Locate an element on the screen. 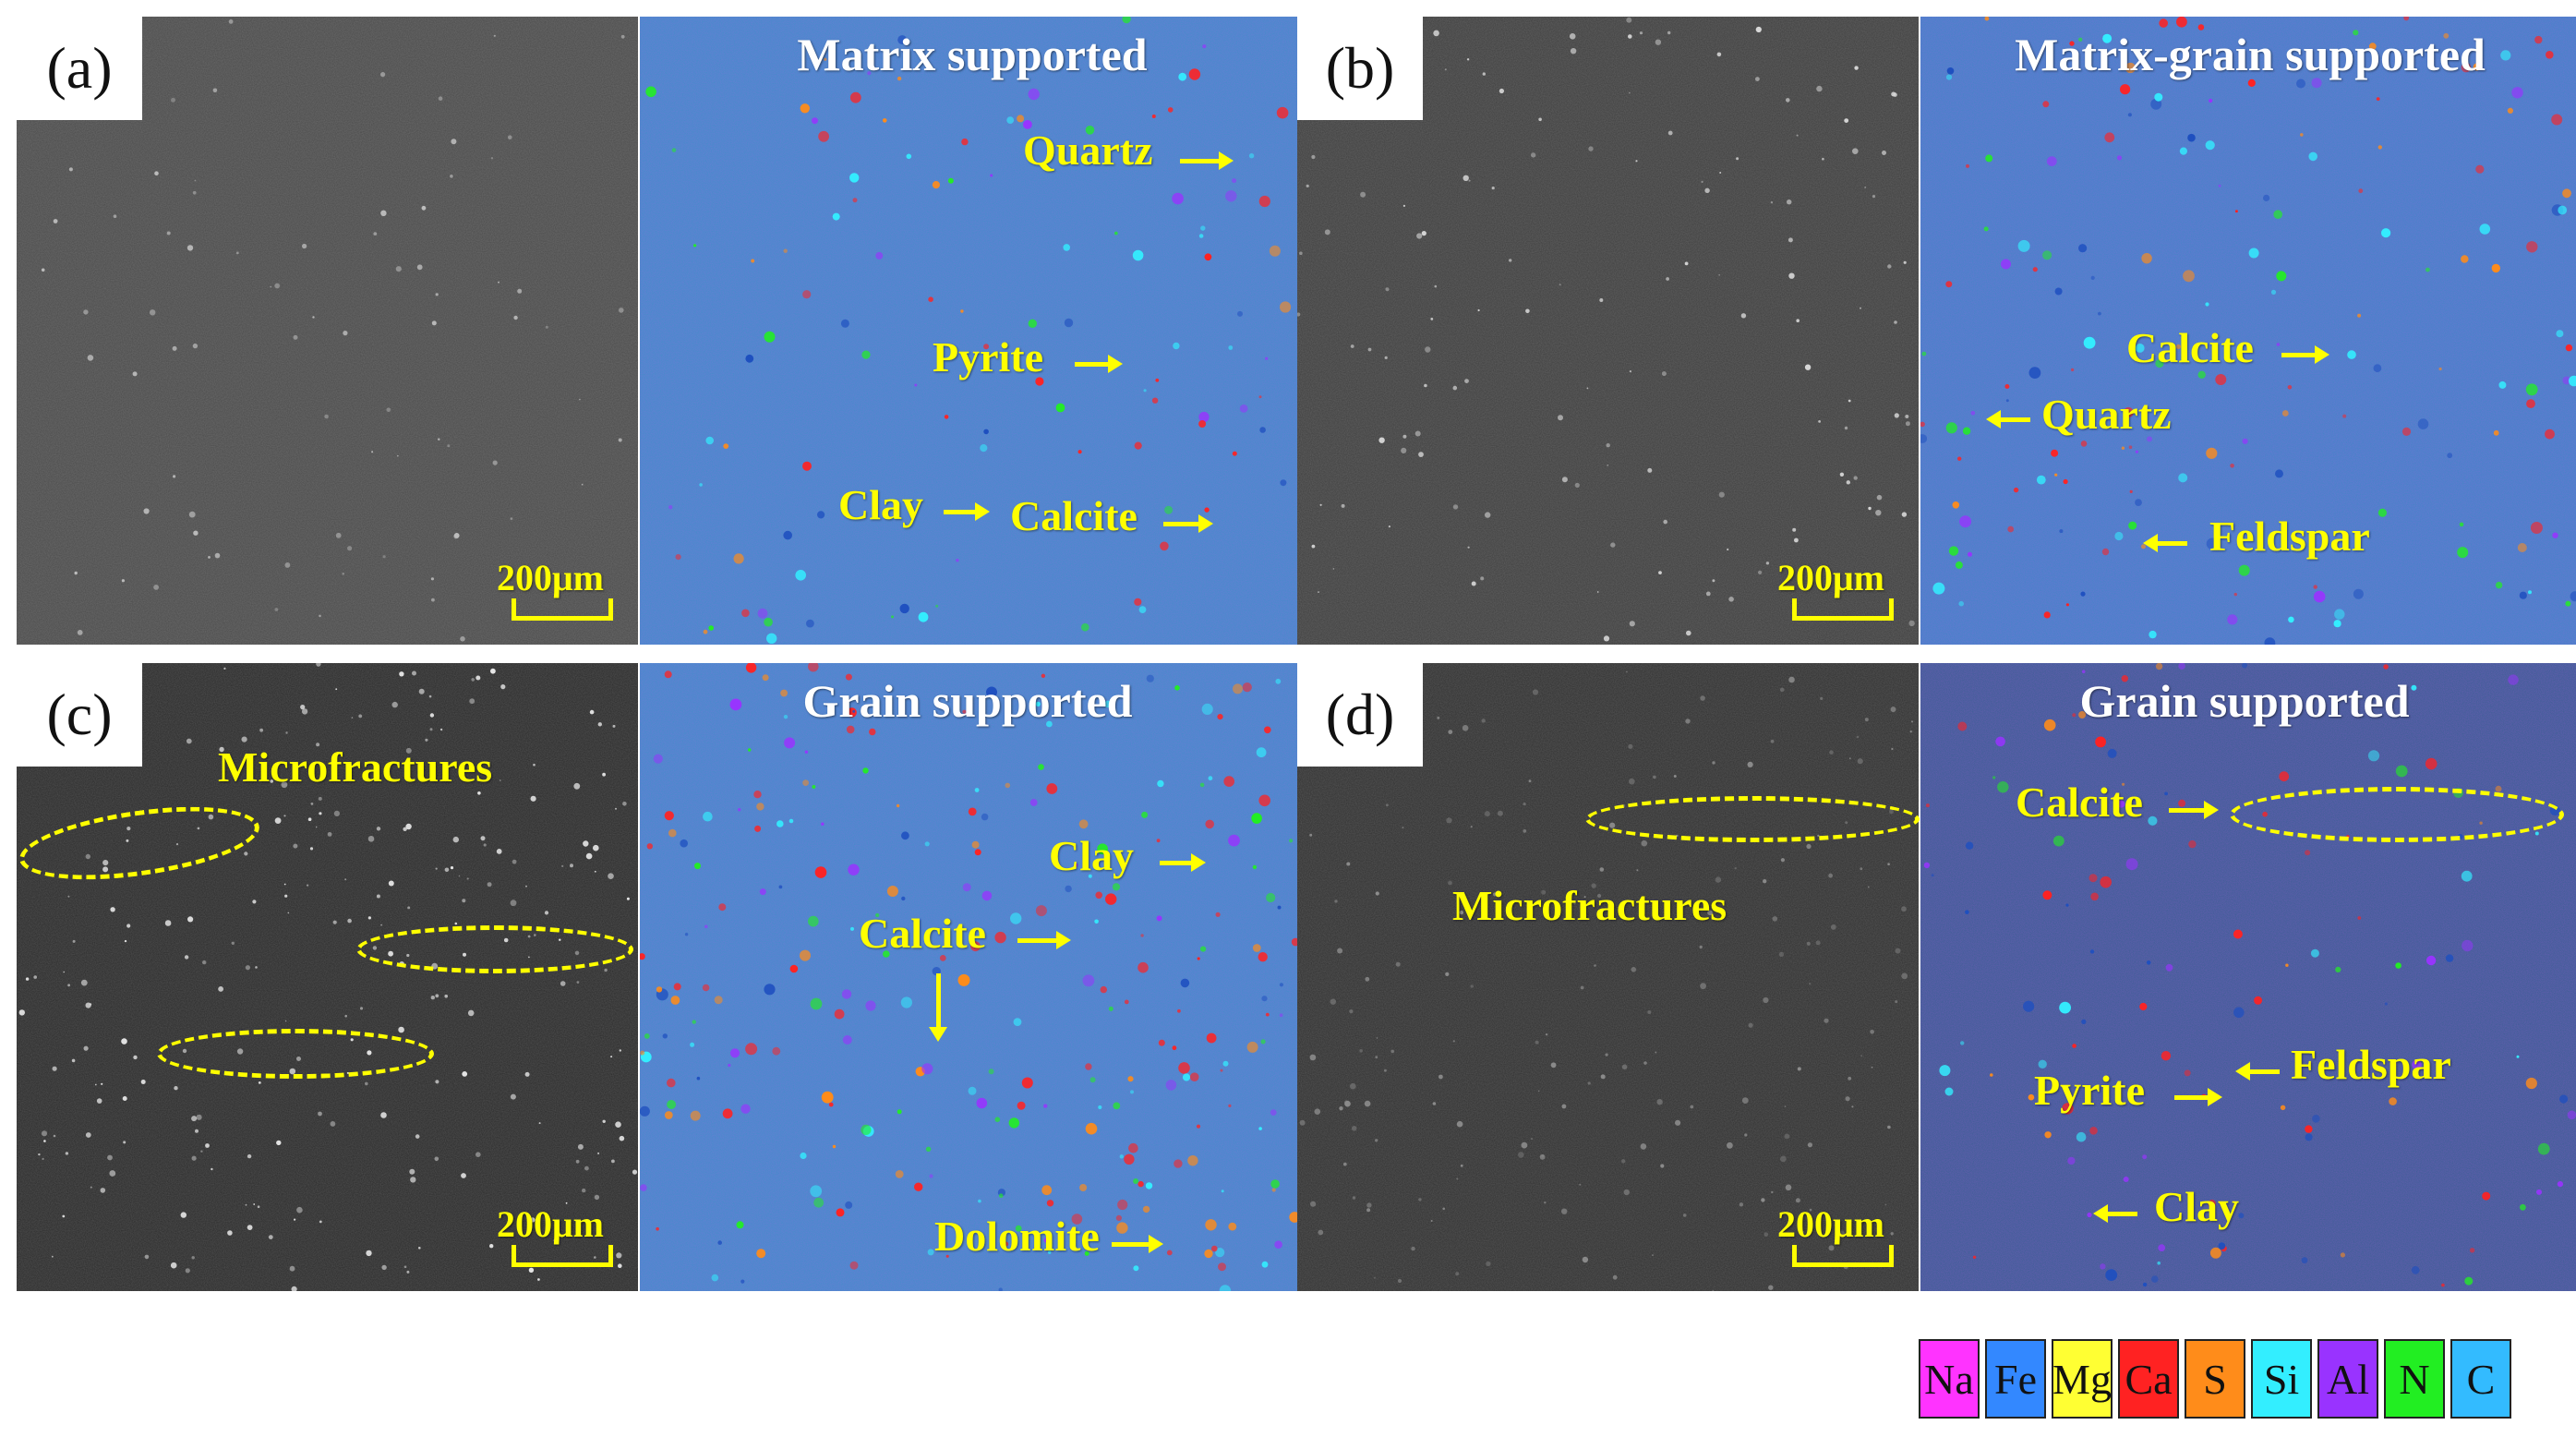  annotation-quartz-b: Quartz is located at coordinates (2106, 414).